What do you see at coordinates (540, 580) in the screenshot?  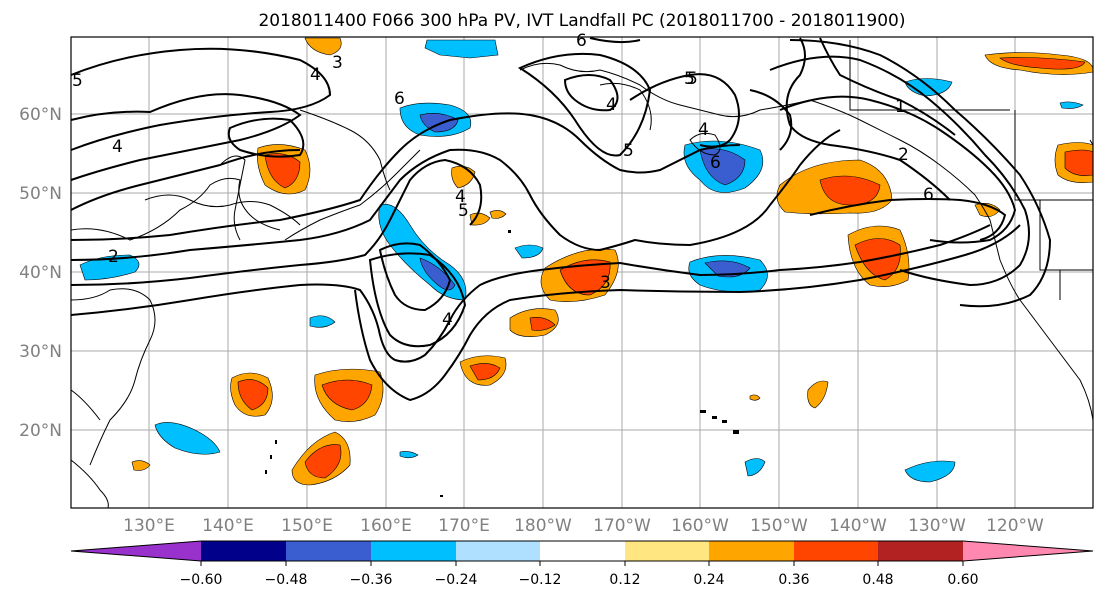 I see `colorbar-tick-label: −0.12` at bounding box center [540, 580].